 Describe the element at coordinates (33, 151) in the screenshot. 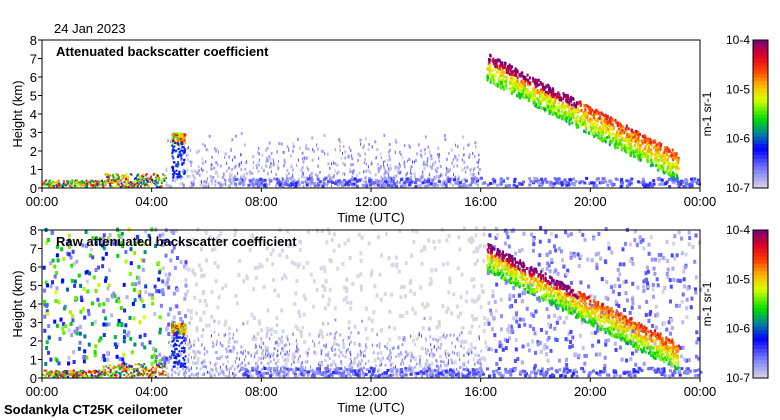

I see `y-tick-label: 2` at that location.